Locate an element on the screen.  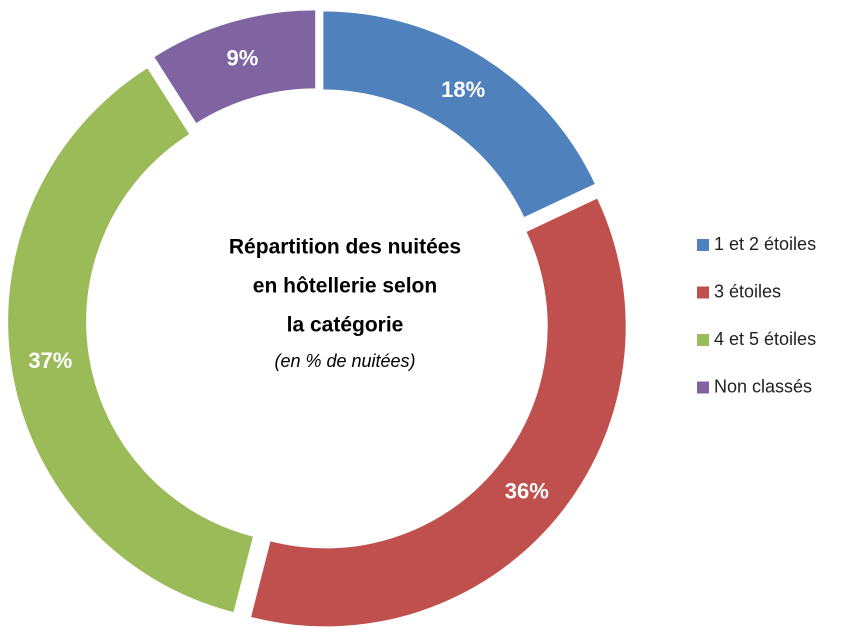
chart-title: la catégorie is located at coordinates (345, 325).